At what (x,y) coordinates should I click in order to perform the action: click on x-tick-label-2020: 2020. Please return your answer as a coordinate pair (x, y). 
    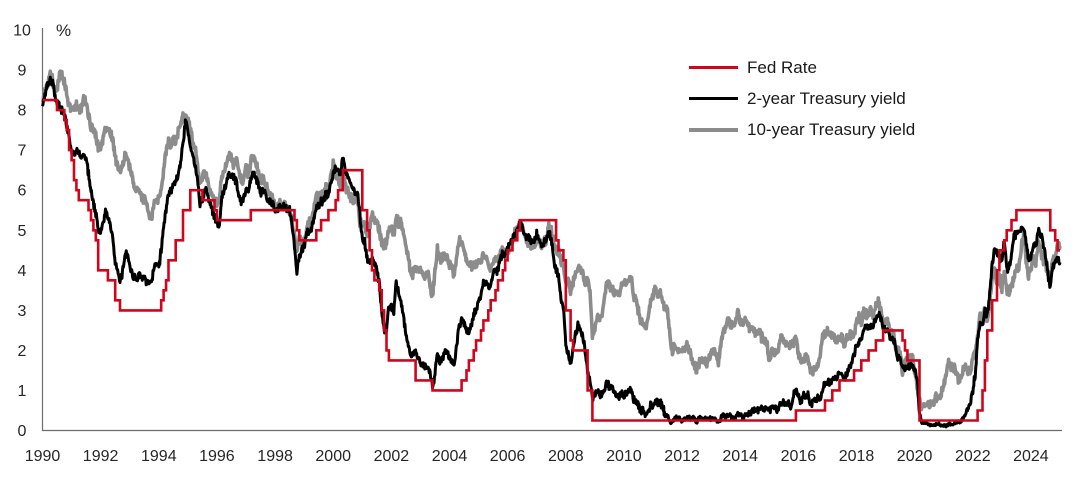
    Looking at the image, I should click on (915, 456).